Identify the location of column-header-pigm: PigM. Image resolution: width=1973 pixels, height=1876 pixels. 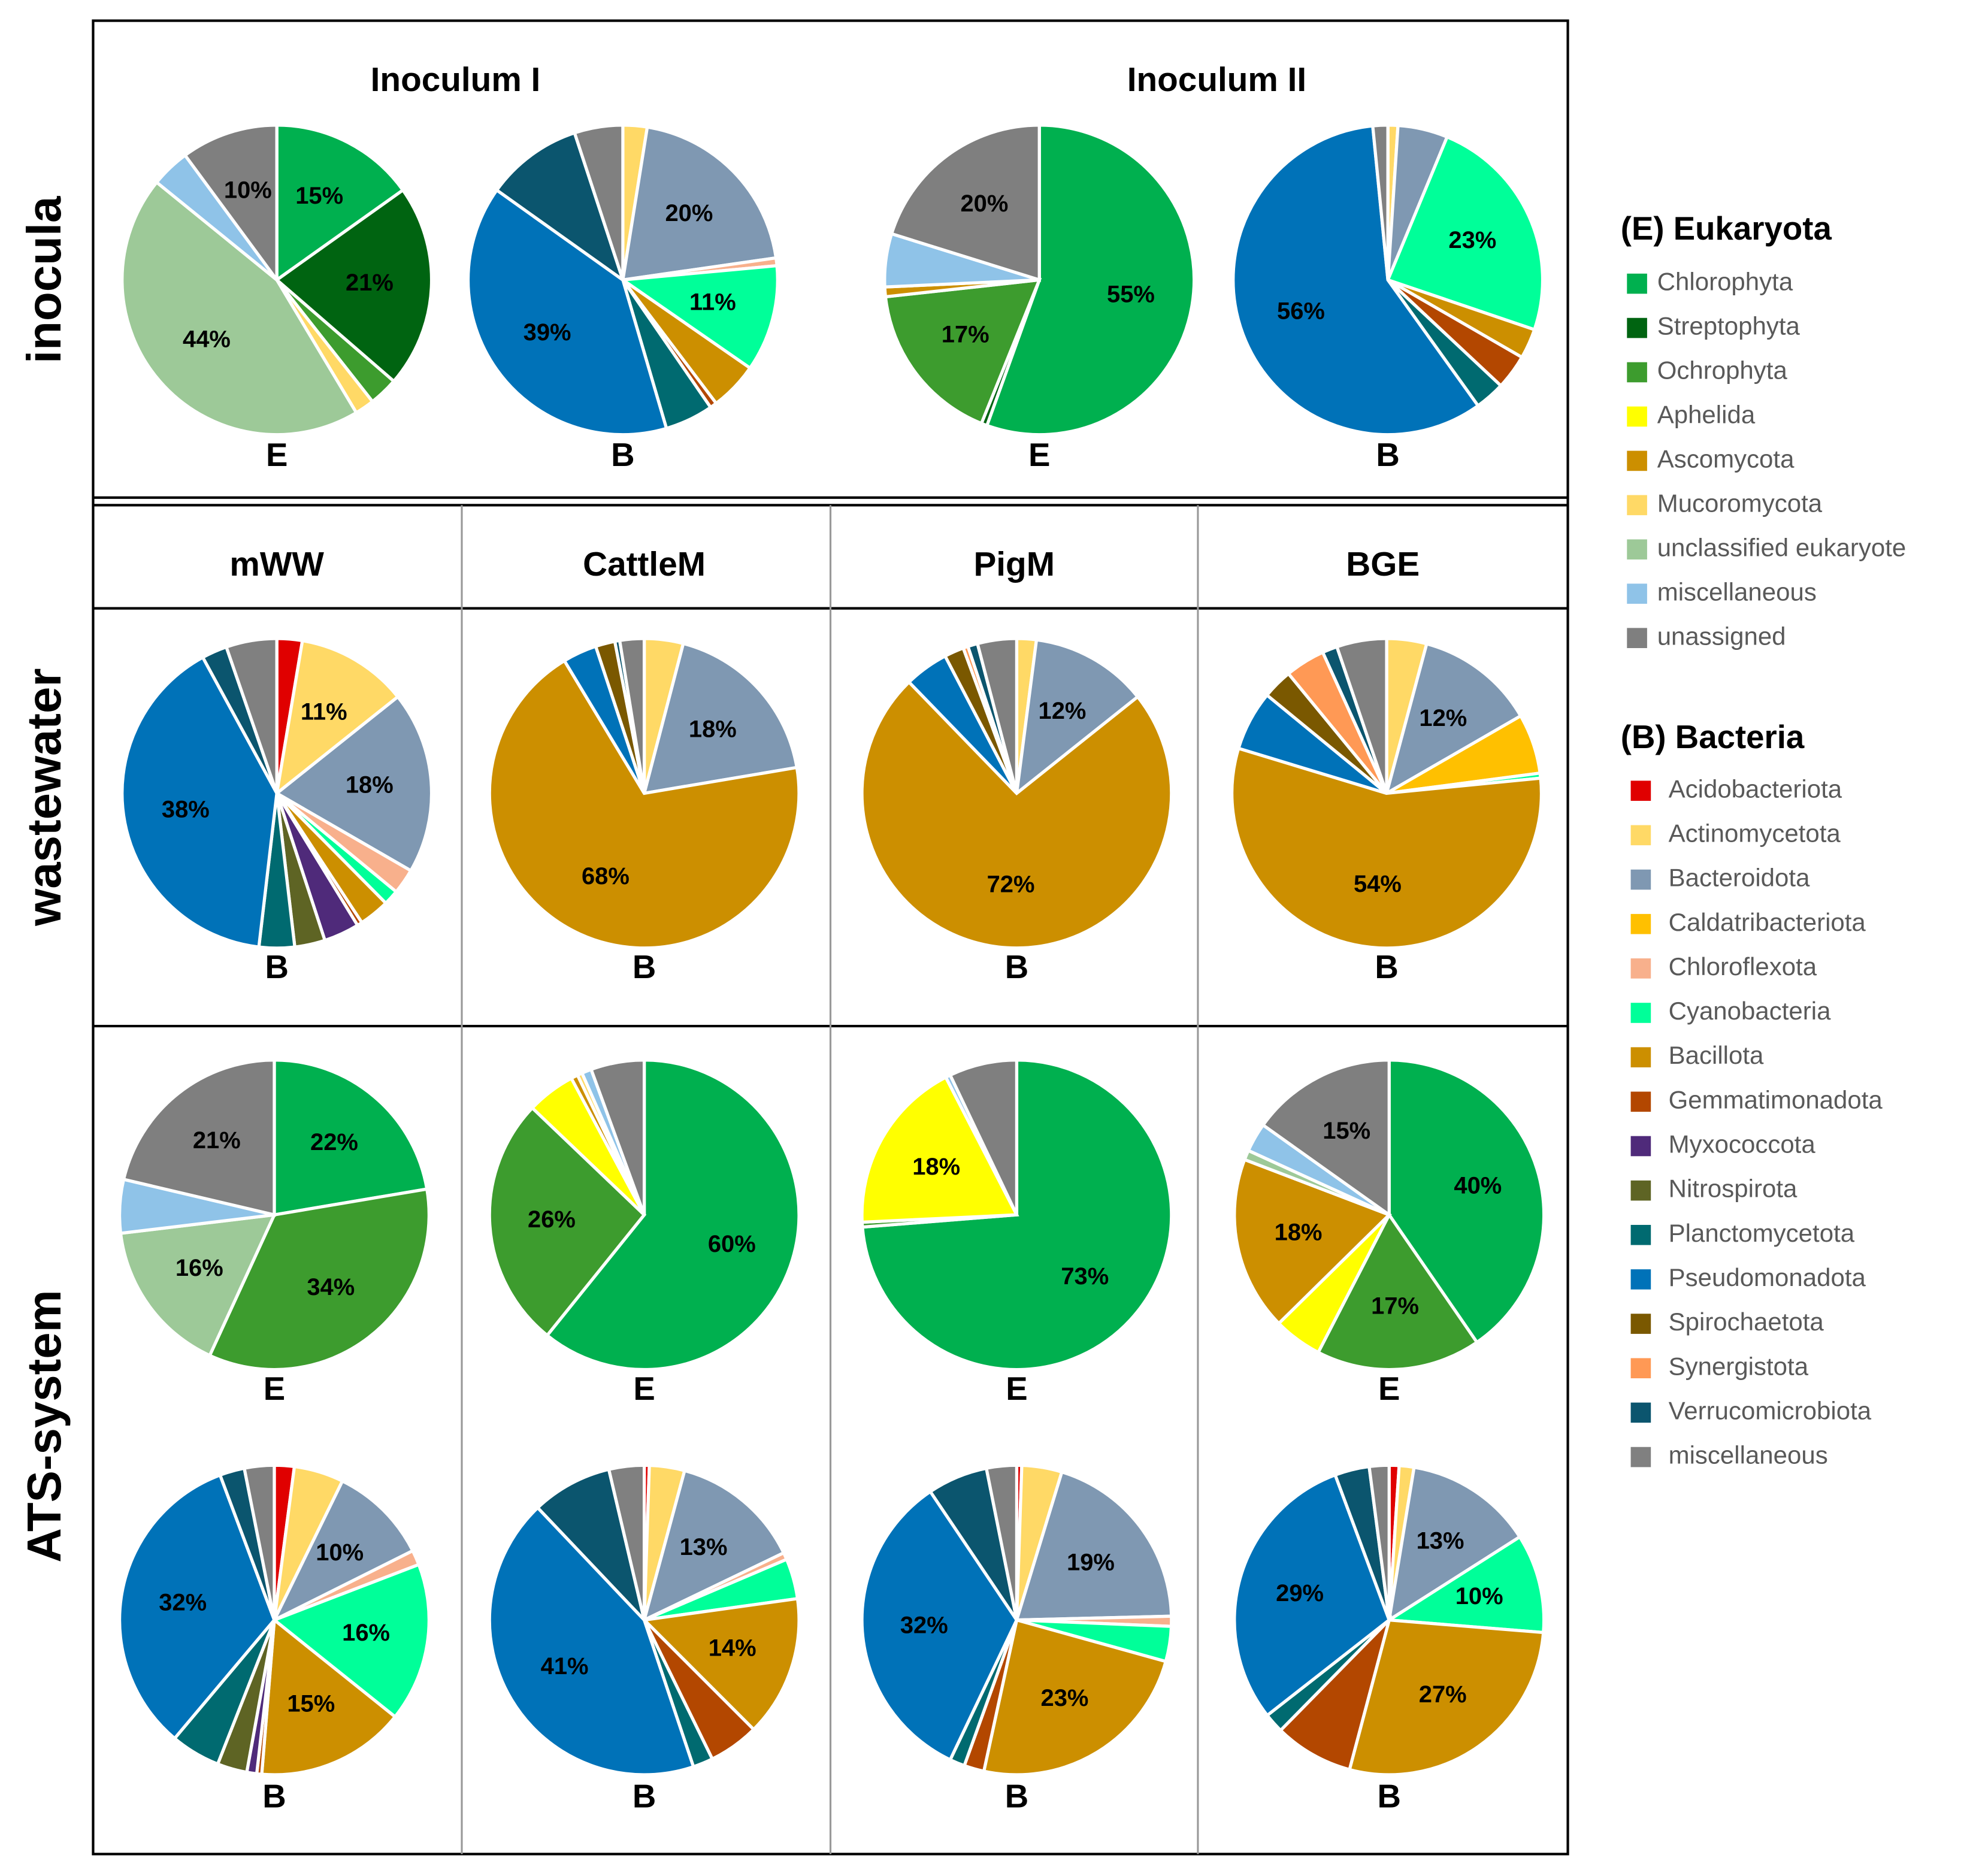
(1014, 564).